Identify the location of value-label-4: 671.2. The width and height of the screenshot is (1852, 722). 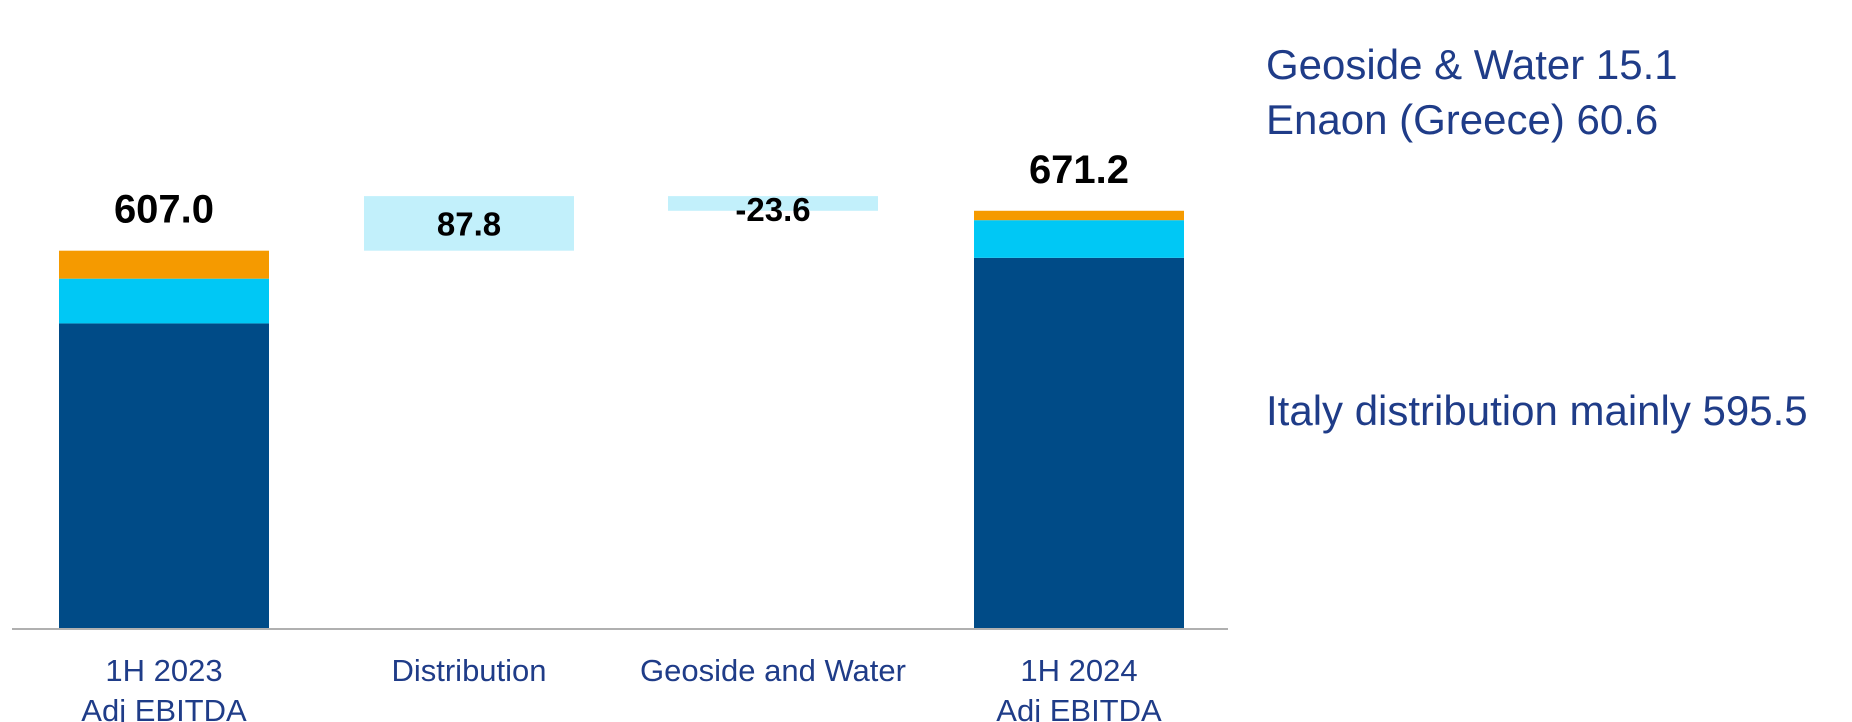
(1079, 170).